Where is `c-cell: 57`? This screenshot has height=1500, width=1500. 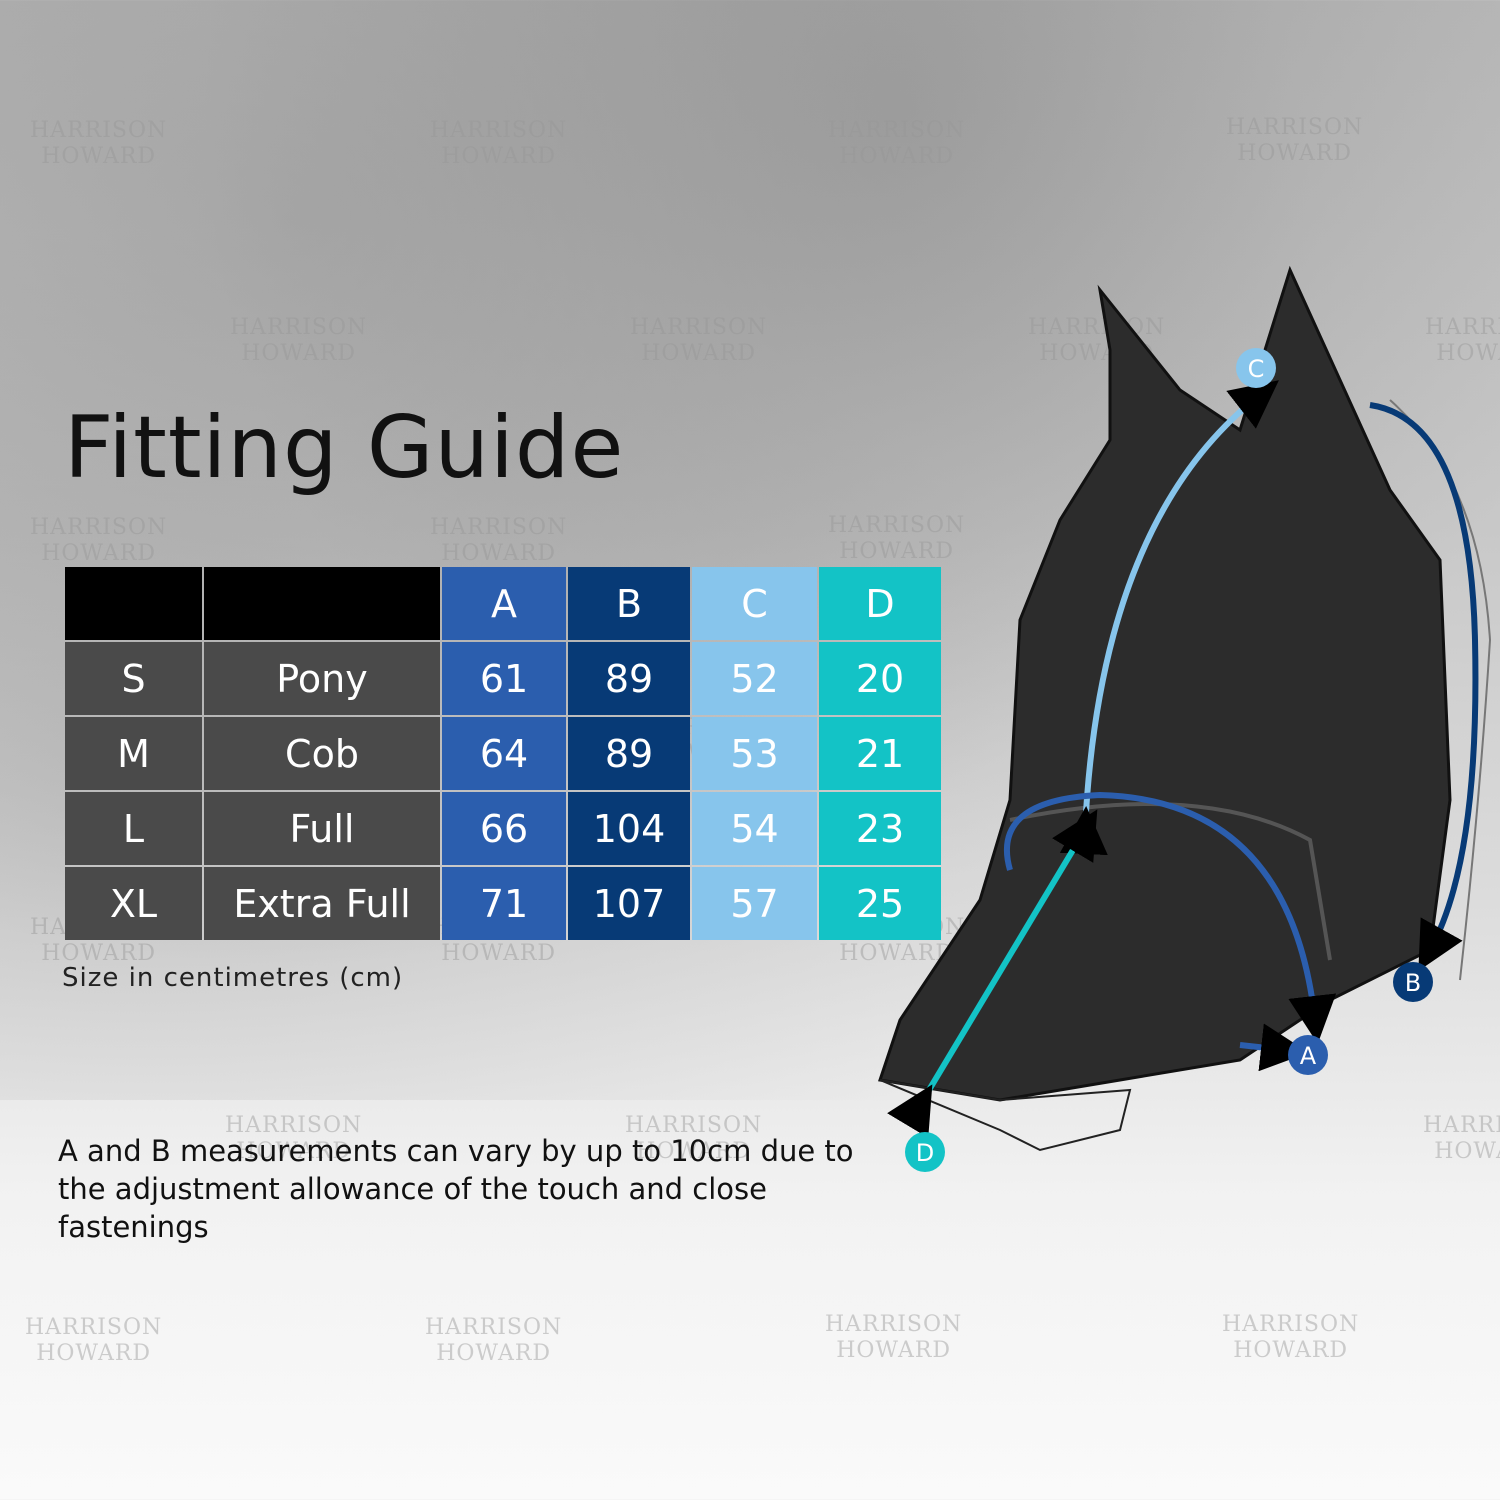 c-cell: 57 is located at coordinates (754, 903).